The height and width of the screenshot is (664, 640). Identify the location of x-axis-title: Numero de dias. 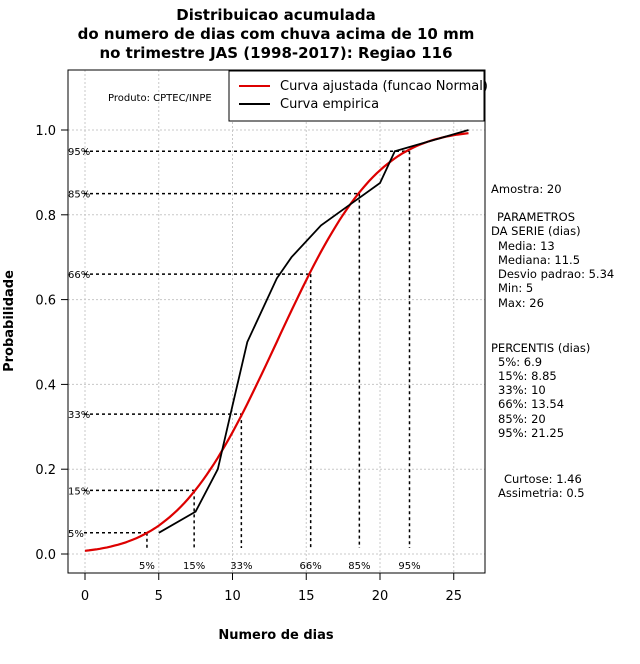
(276, 635).